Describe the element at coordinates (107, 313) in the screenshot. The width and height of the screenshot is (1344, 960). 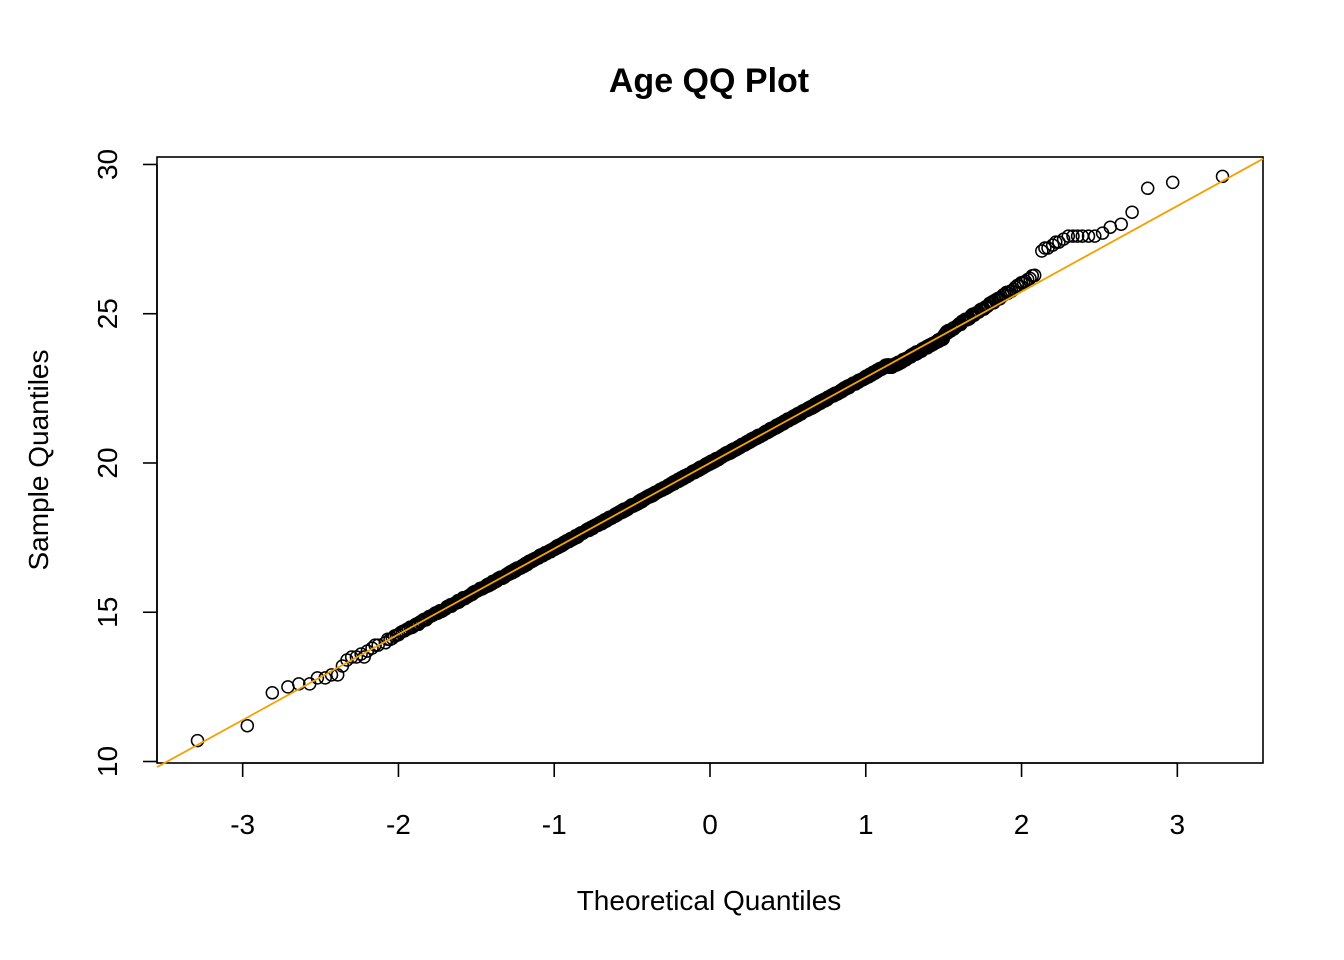
I see `y-tick-label: 25` at that location.